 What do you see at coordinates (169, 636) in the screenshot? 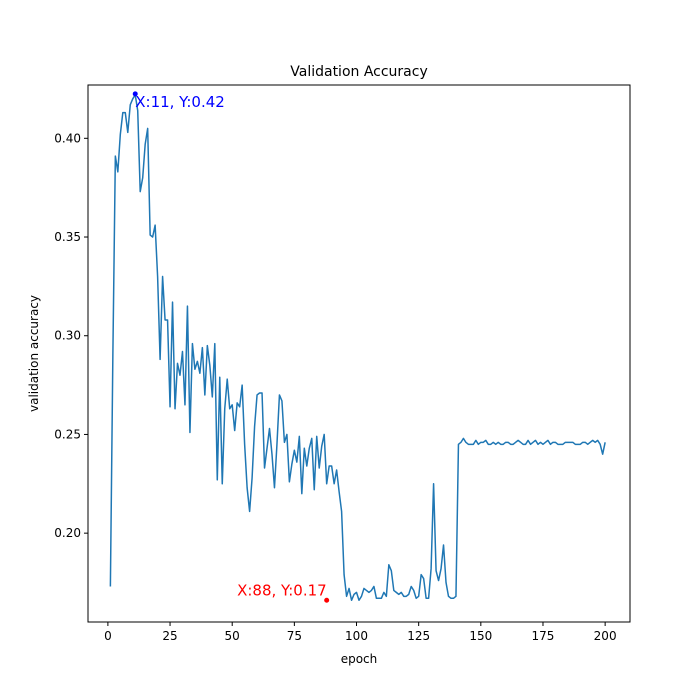
I see `x-tick-label: 25` at bounding box center [169, 636].